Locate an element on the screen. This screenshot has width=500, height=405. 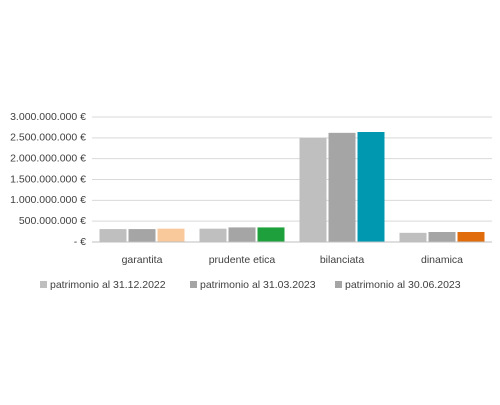
x-tick-label: garantita is located at coordinates (142, 260).